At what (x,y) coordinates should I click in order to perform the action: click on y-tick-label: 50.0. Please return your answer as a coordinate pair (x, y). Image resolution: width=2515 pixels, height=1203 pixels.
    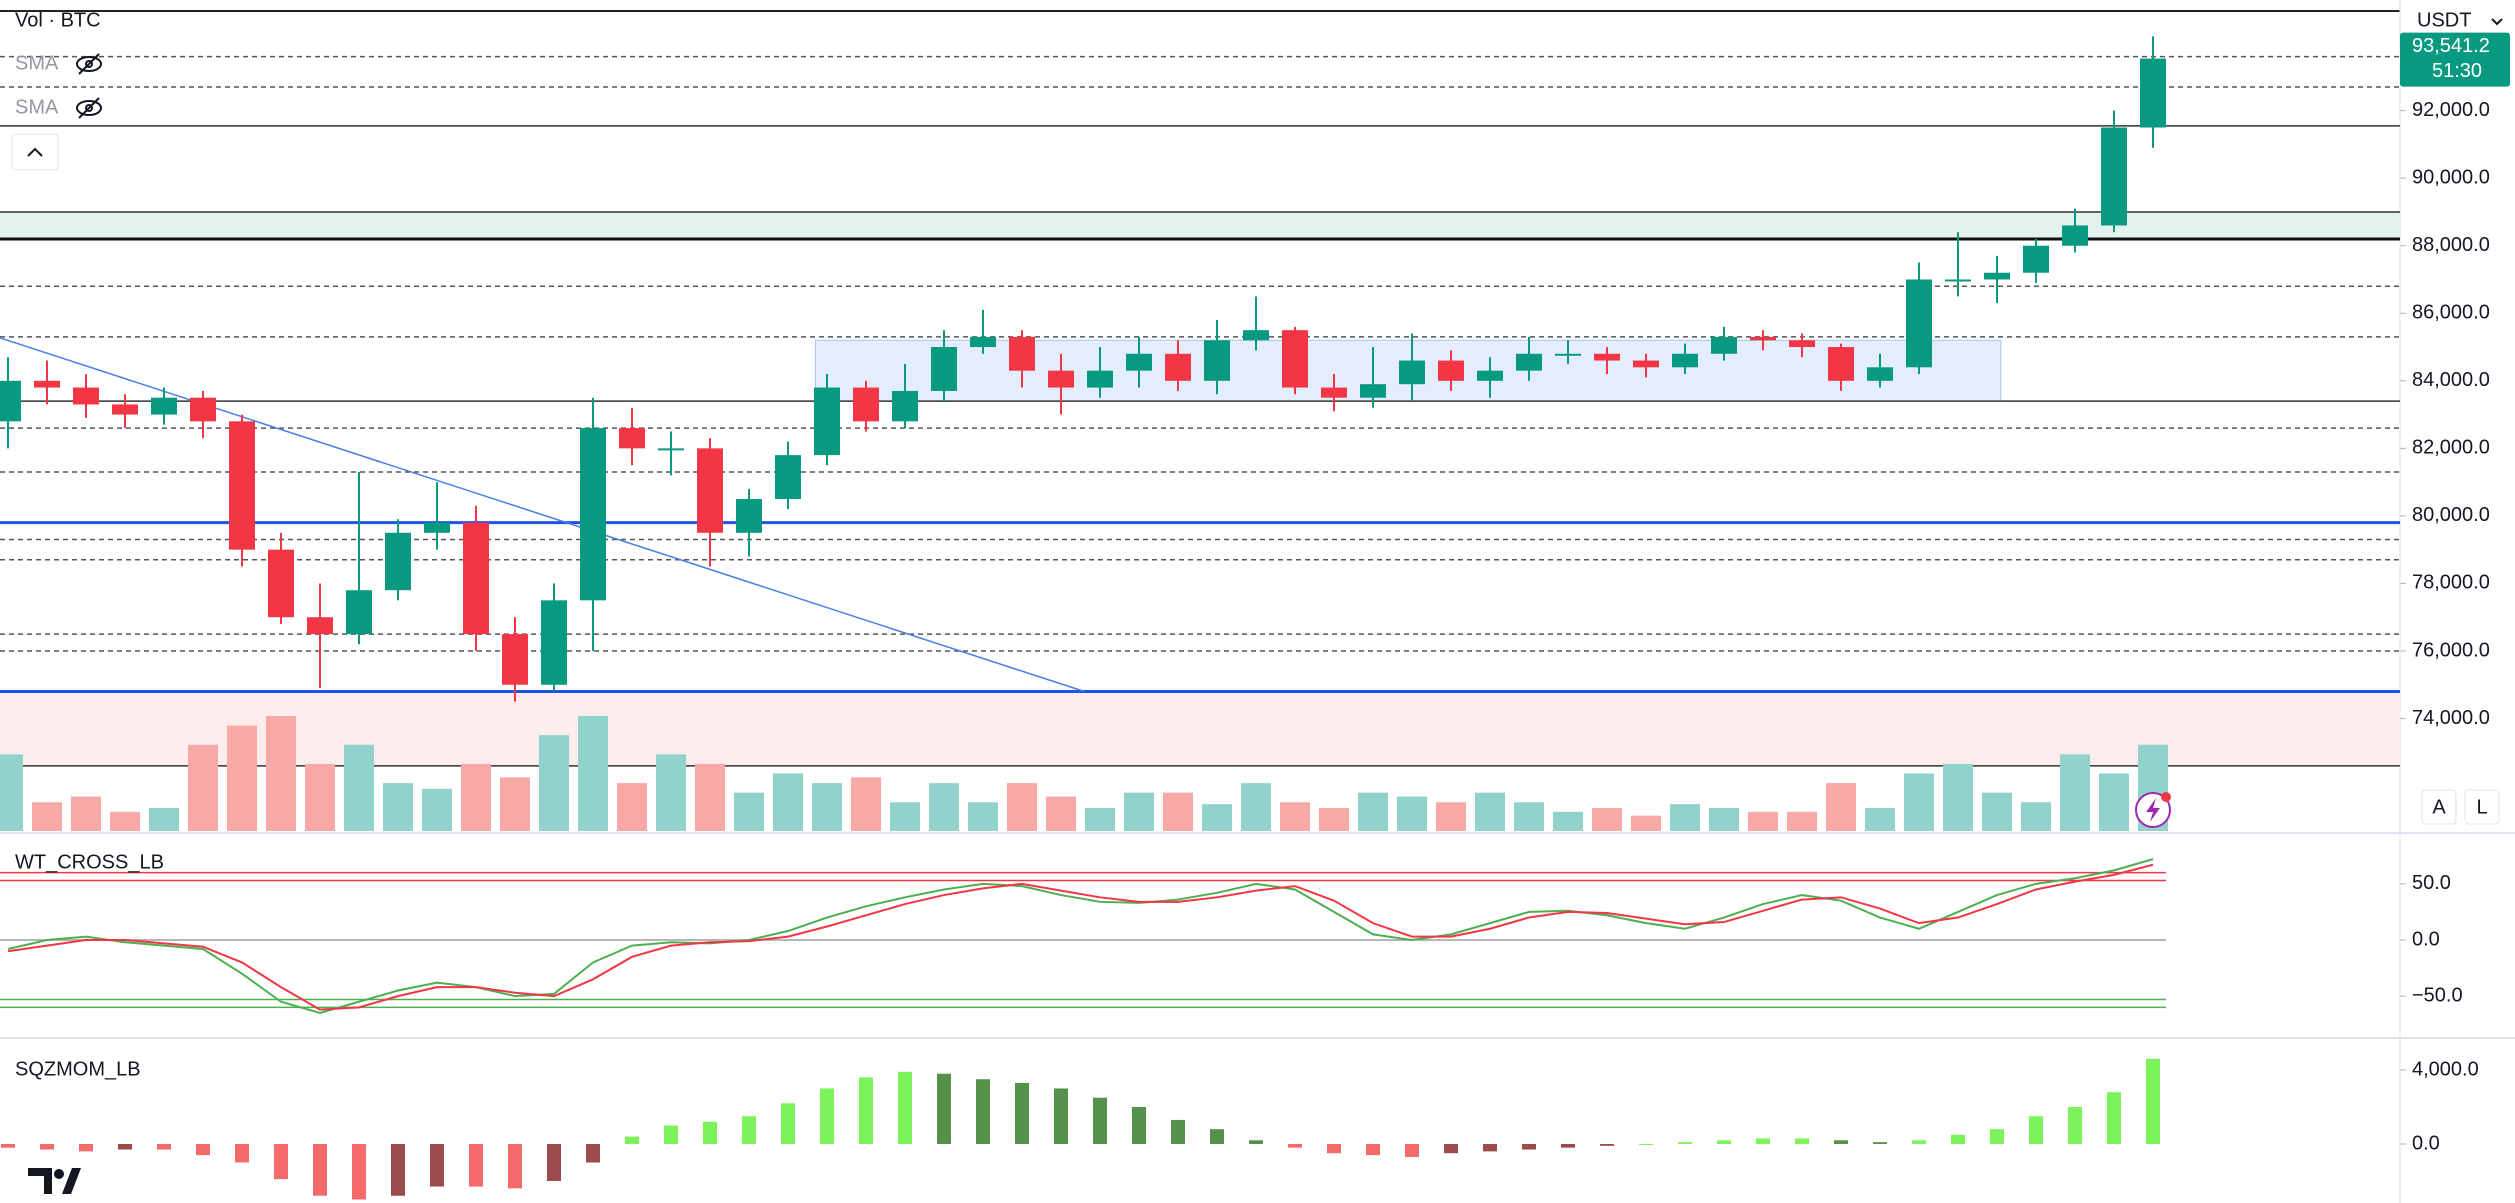
    Looking at the image, I should click on (2431, 883).